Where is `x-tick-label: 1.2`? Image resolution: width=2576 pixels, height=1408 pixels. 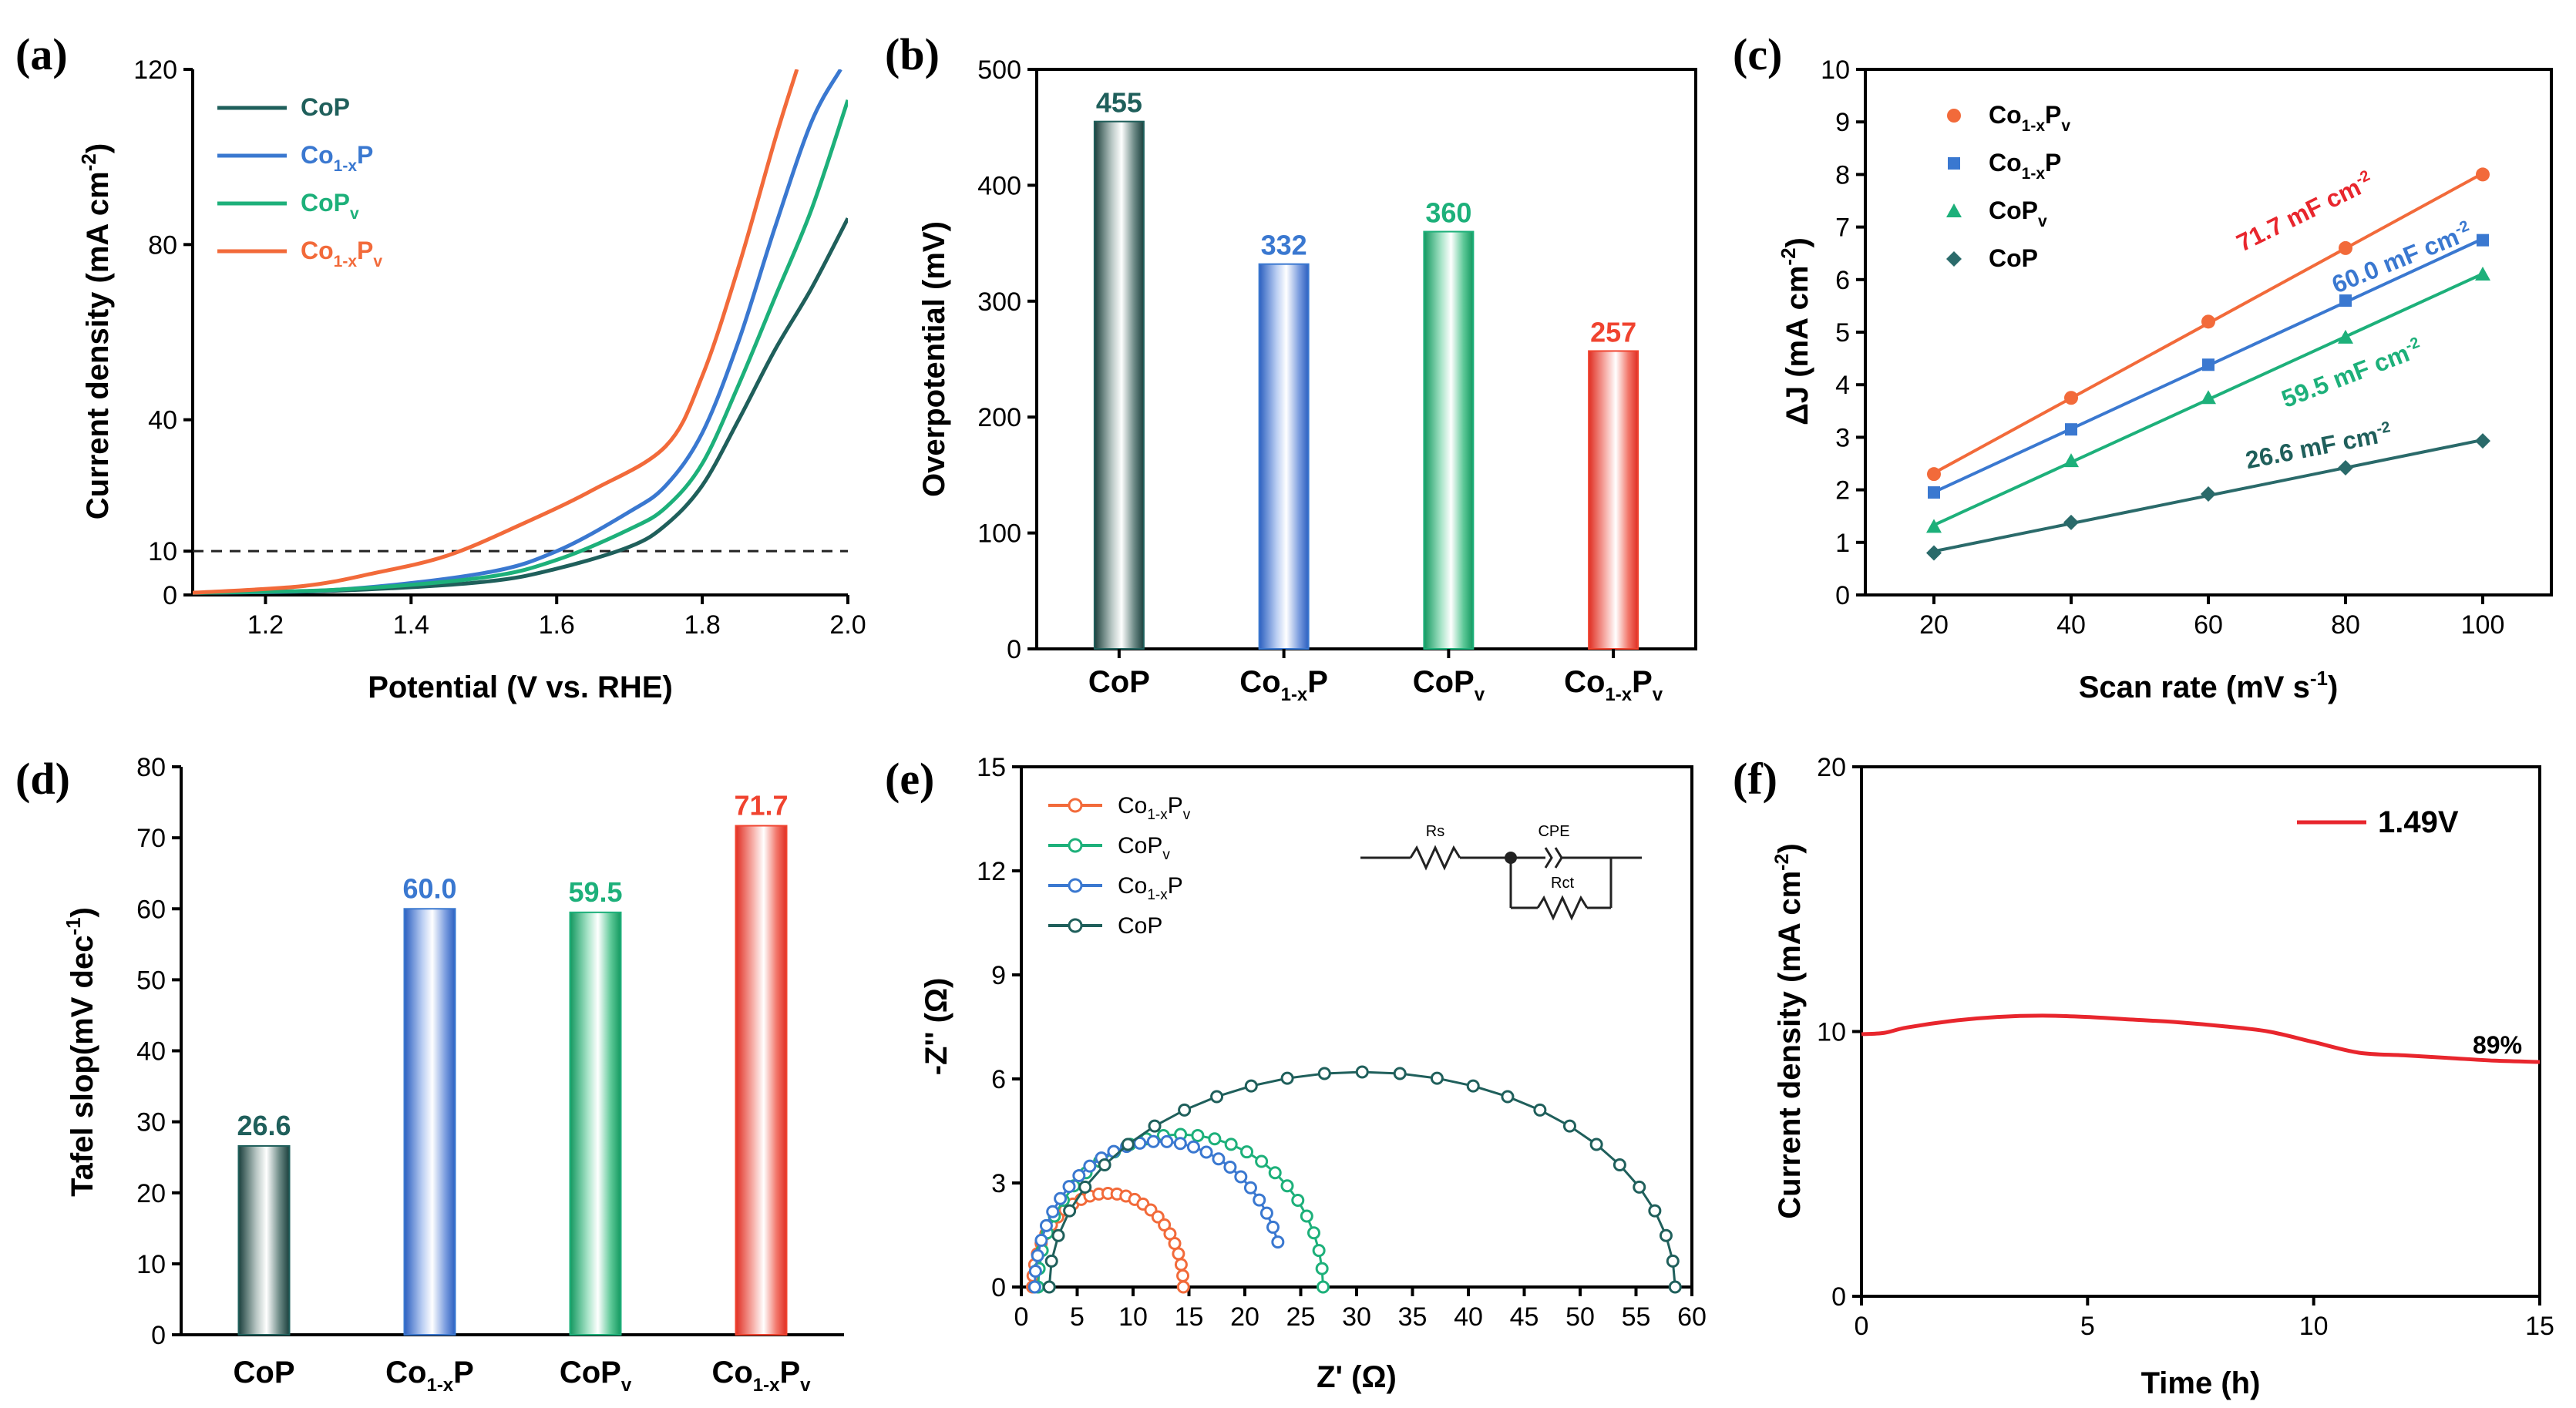 x-tick-label: 1.2 is located at coordinates (265, 625).